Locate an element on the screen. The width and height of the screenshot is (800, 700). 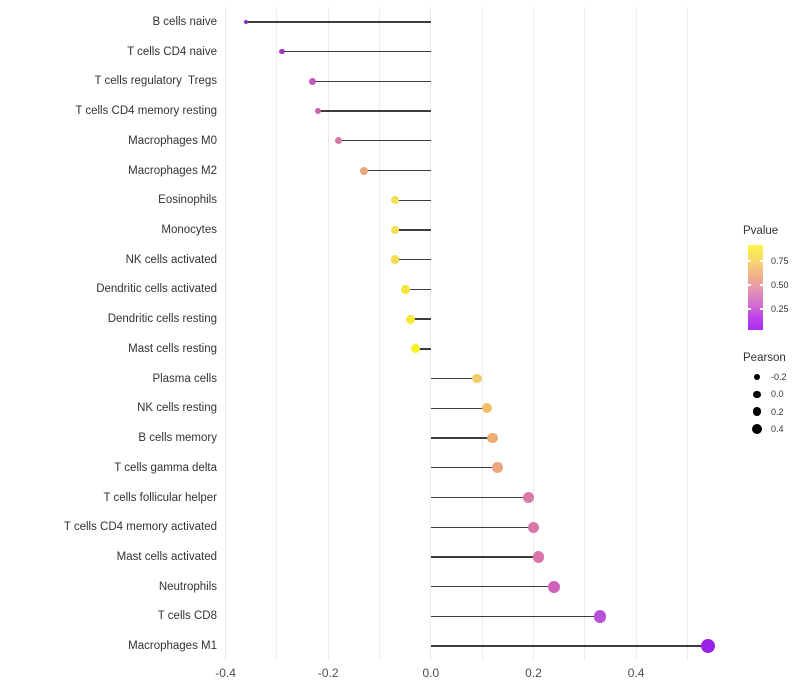
legend-pearson: Pearson -0.2 0.0 0.2 0.4 is located at coordinates (770, 397).